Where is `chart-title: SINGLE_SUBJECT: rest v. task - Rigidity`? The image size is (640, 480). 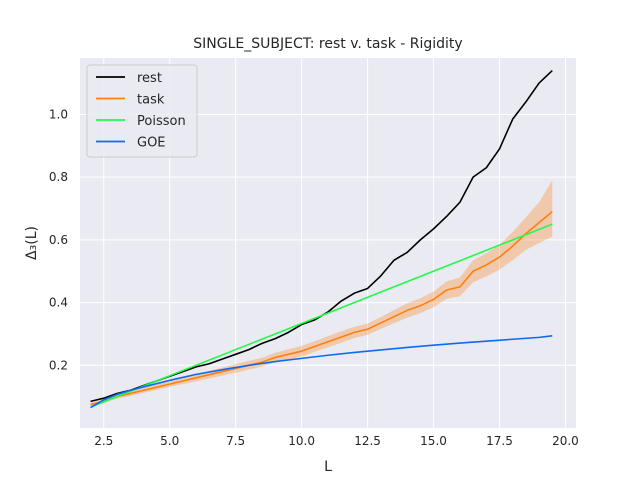 chart-title: SINGLE_SUBJECT: rest v. task - Rigidity is located at coordinates (327, 44).